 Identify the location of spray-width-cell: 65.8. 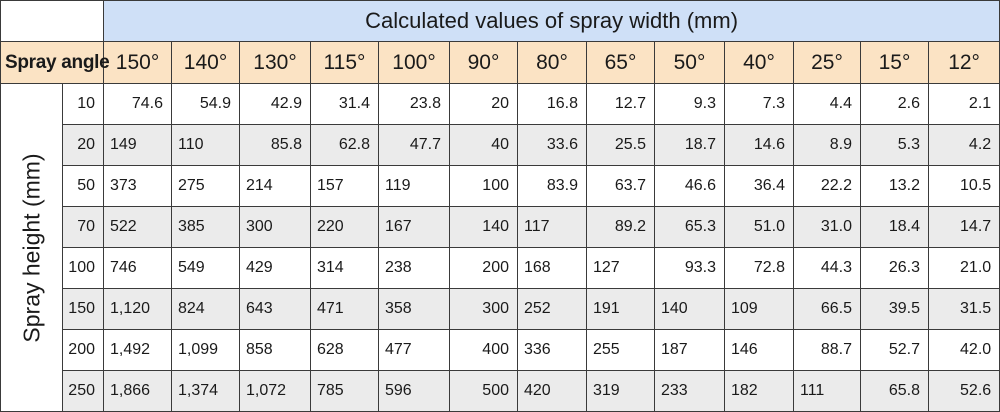
(894, 391).